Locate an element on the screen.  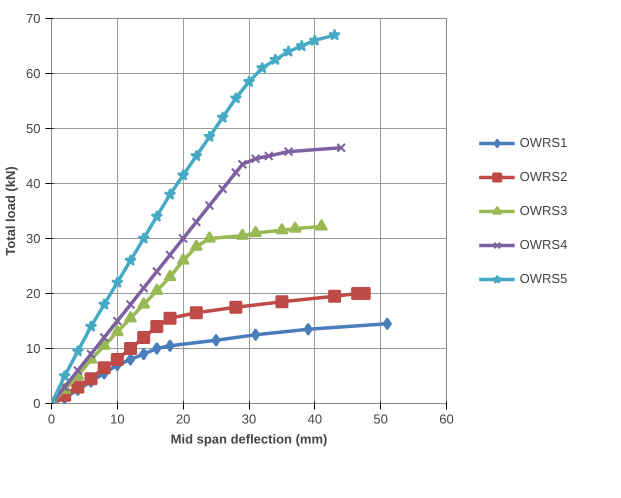
x-axis-title: Mid span deflection (mm) is located at coordinates (249, 439).